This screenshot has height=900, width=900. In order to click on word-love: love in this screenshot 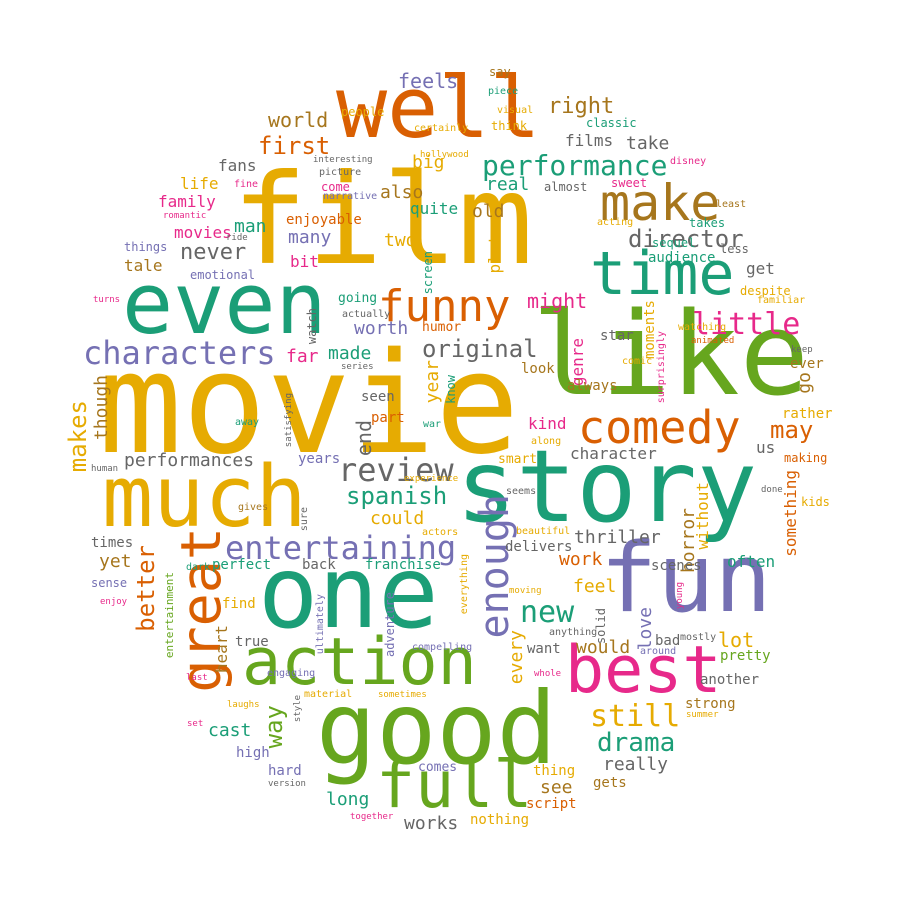, I will do `click(645, 629)`.